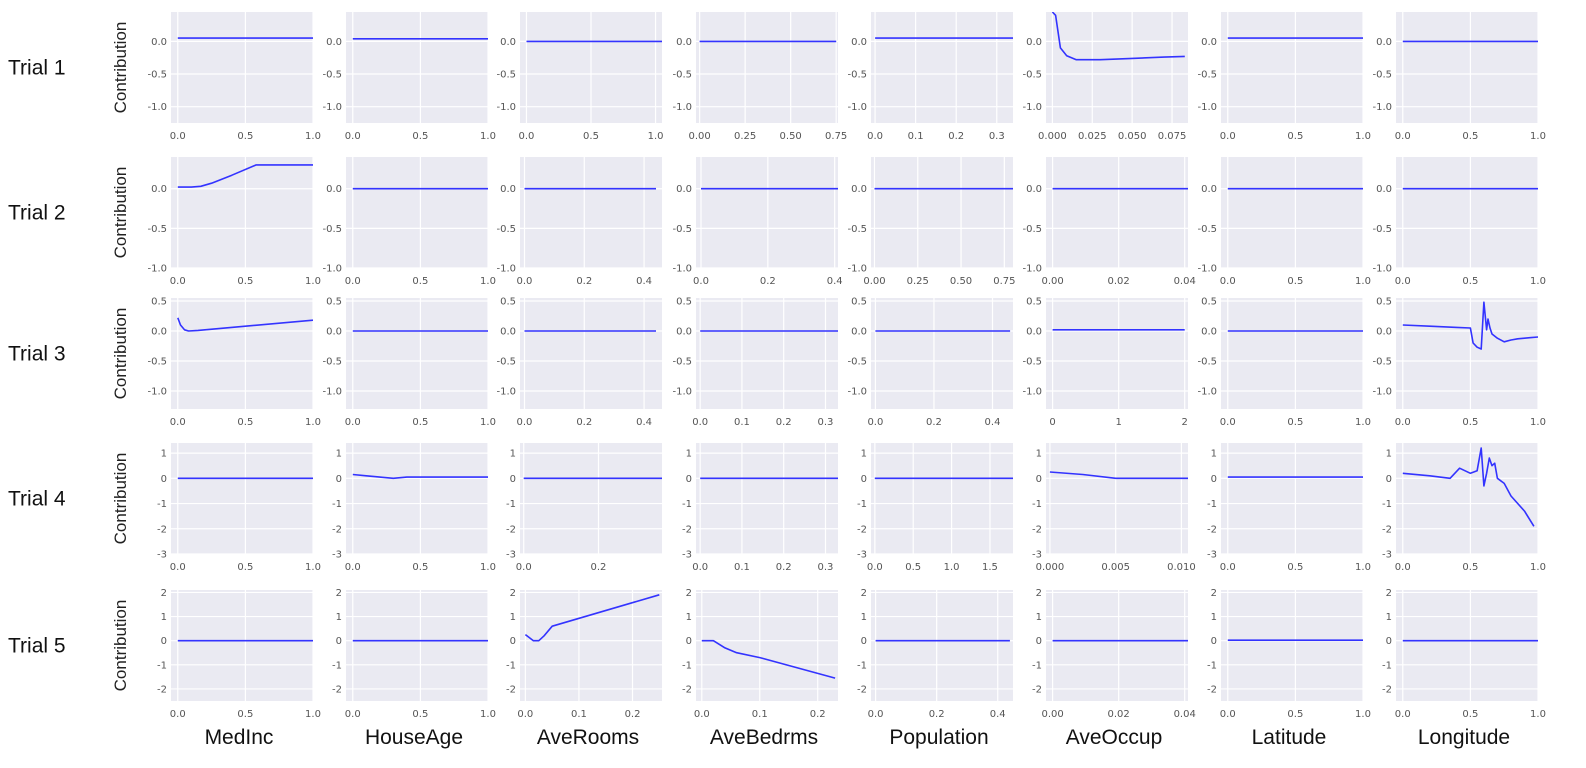  What do you see at coordinates (1109, 222) in the screenshot?
I see `subplot-trial-2-aveoccup: 0.0 -0.5 -1.00.00 0.02 0.04` at bounding box center [1109, 222].